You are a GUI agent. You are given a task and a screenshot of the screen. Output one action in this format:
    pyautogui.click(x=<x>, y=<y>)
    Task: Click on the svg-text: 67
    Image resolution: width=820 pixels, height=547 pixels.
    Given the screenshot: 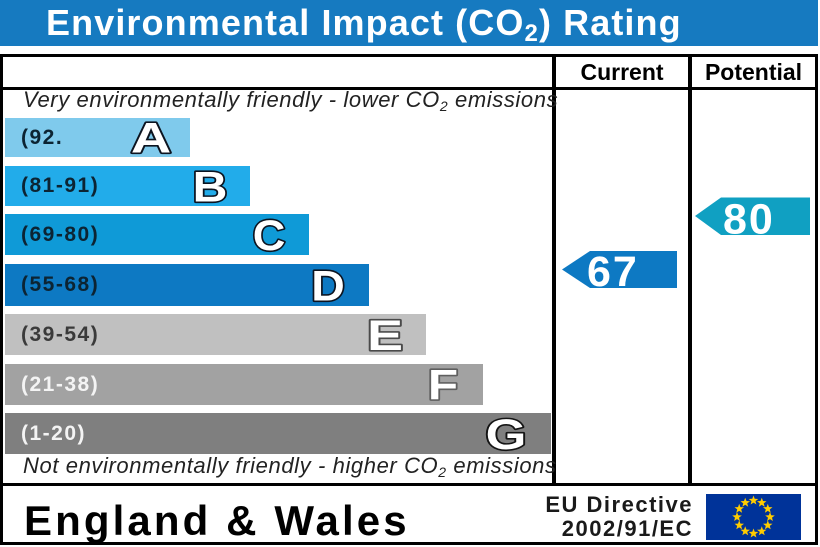 What is the action you would take?
    pyautogui.click(x=613, y=272)
    